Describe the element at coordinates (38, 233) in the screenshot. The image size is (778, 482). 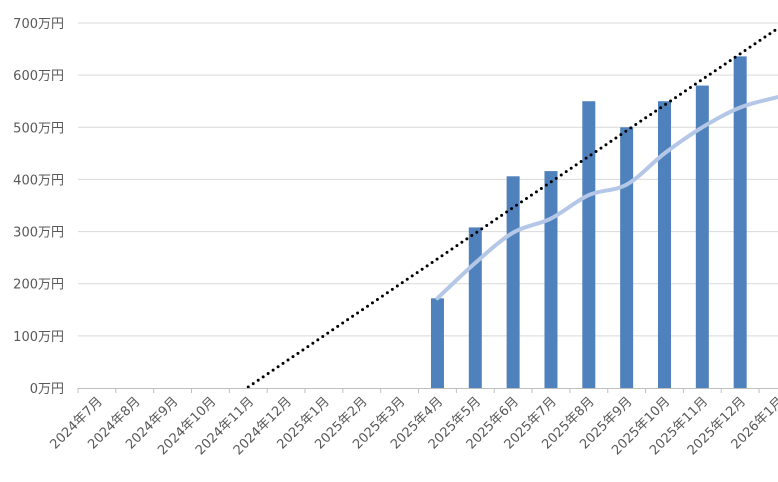
I see `y-tick-label: 300万円` at that location.